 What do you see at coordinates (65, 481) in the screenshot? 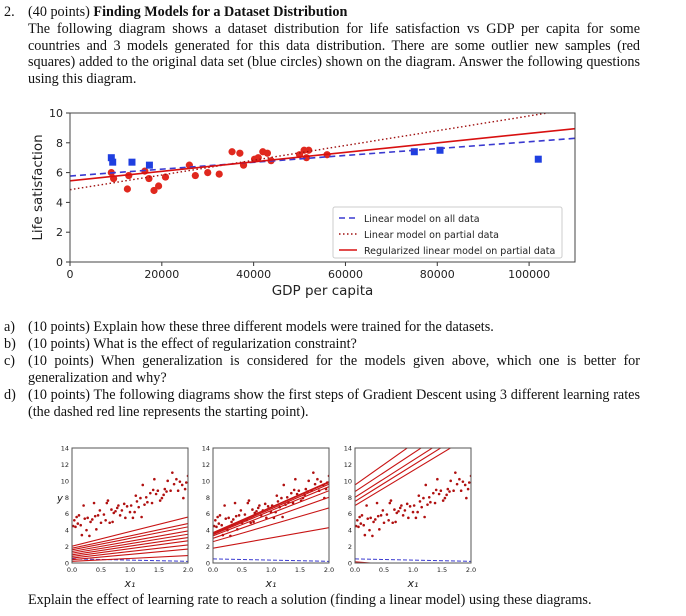
I see `y-tick-label: 10` at bounding box center [65, 481].